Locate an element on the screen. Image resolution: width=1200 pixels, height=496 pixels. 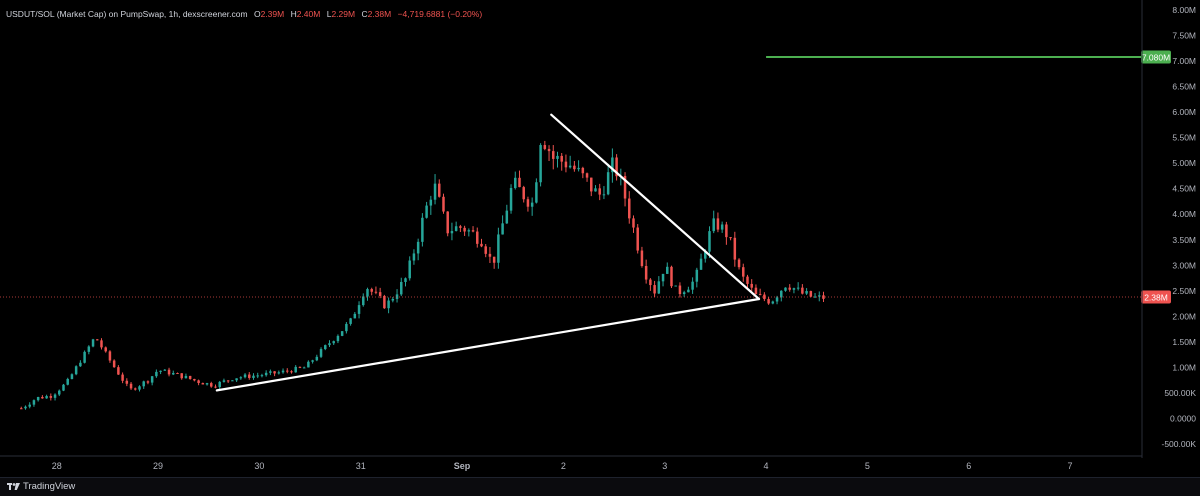
y-tick-label: 2.50M is located at coordinates (1184, 291).